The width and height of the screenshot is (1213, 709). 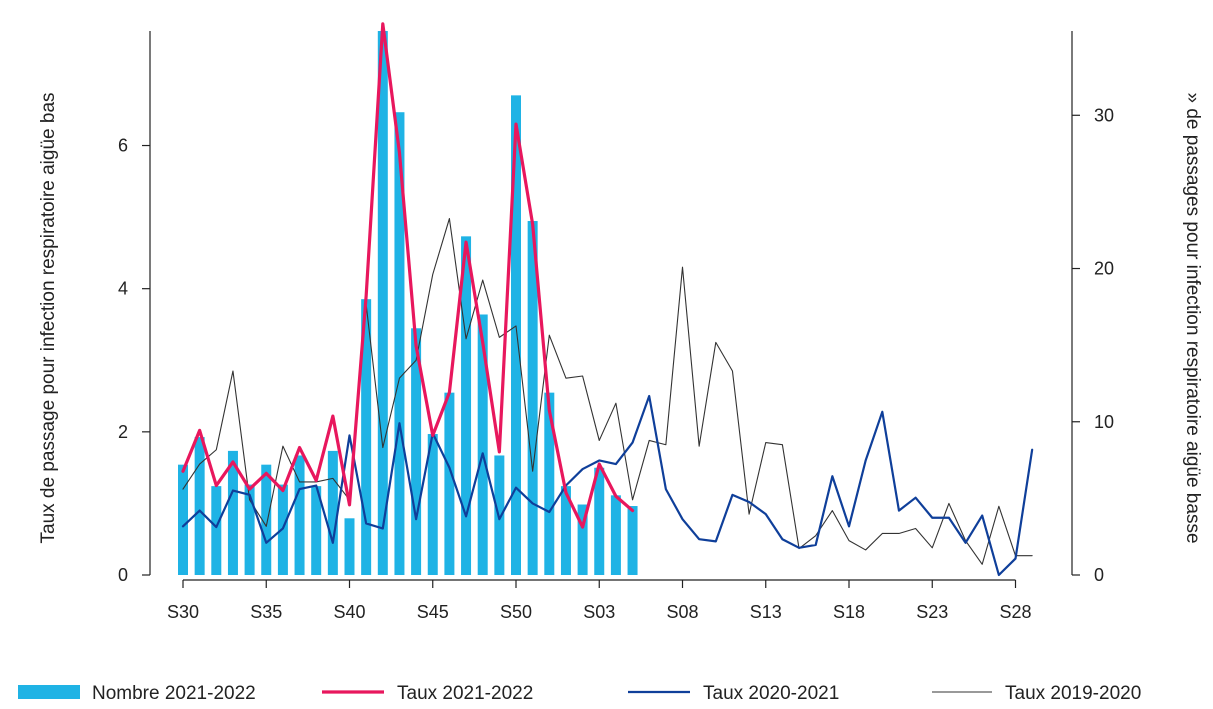 What do you see at coordinates (123, 575) in the screenshot?
I see `left-tick-label: 0` at bounding box center [123, 575].